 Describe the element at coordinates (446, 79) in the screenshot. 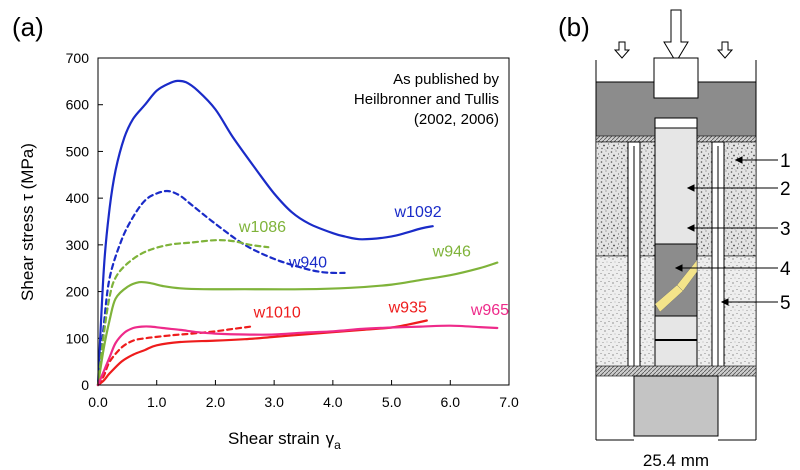

I see `annotation-line-1: As published by` at that location.